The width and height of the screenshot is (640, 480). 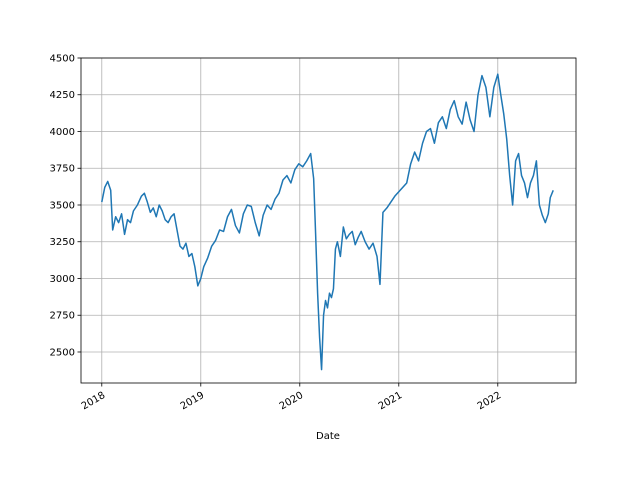 I want to click on y-tick-label: 3750, so click(x=62, y=169).